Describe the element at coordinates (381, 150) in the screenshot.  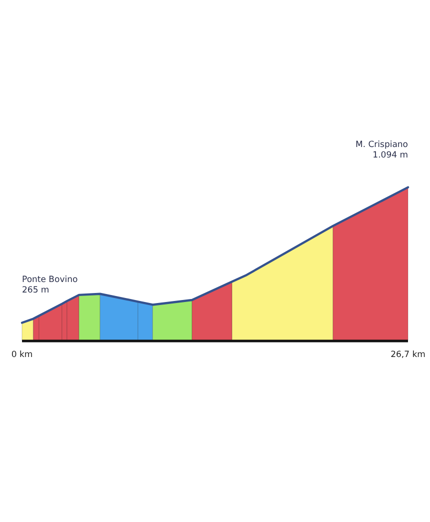
I see `text: M. Crispiano 1.094 m` at that location.